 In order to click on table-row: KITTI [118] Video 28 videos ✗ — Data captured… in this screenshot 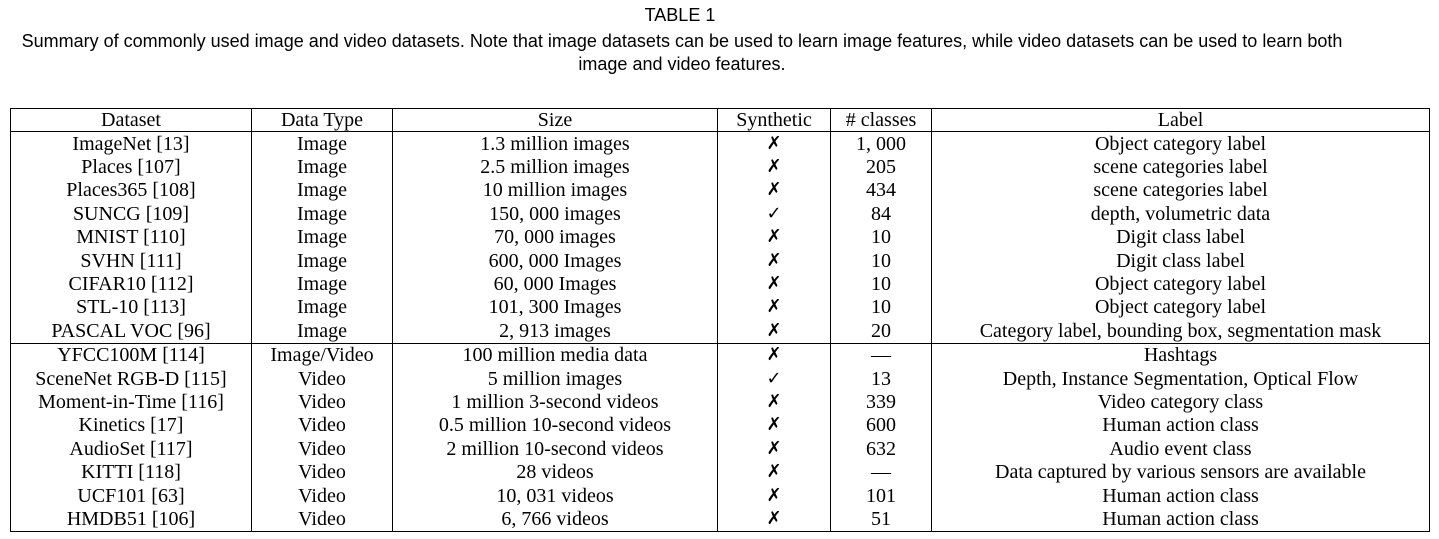, I will do `click(720, 472)`.